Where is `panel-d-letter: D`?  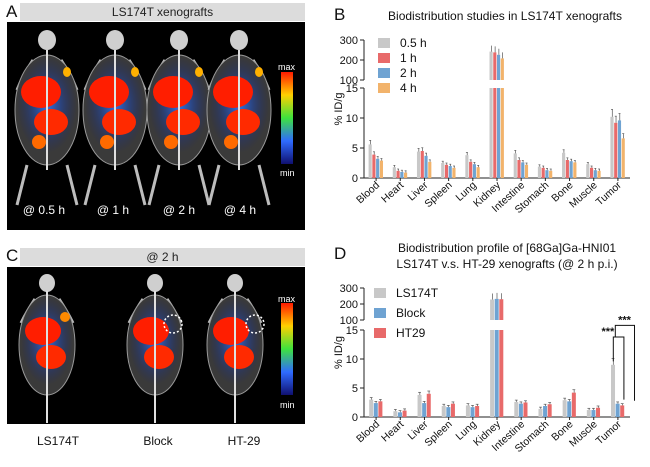
panel-d-letter: D is located at coordinates (340, 253).